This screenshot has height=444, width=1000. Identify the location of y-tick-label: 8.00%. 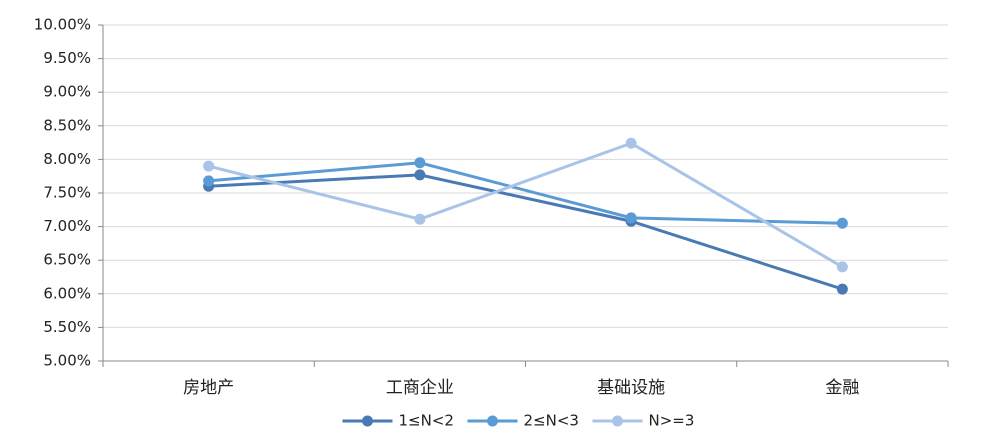
(67, 159).